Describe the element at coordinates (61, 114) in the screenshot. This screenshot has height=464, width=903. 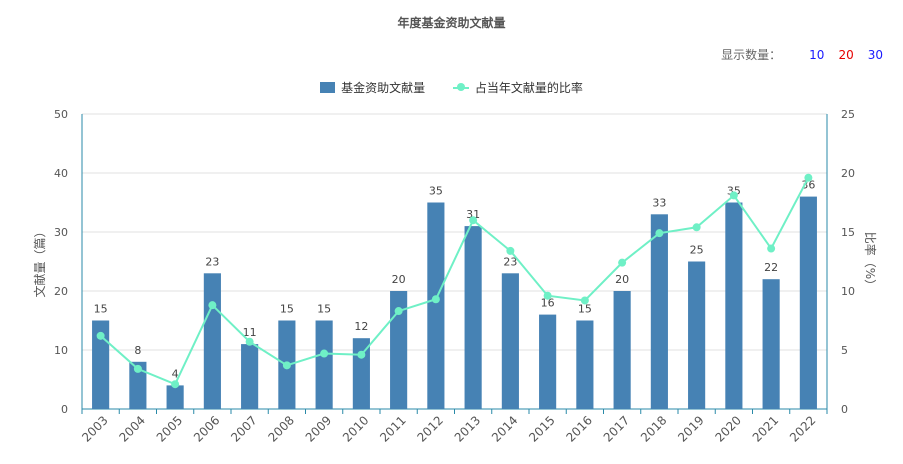
I see `y-left-tick-label: 50` at that location.